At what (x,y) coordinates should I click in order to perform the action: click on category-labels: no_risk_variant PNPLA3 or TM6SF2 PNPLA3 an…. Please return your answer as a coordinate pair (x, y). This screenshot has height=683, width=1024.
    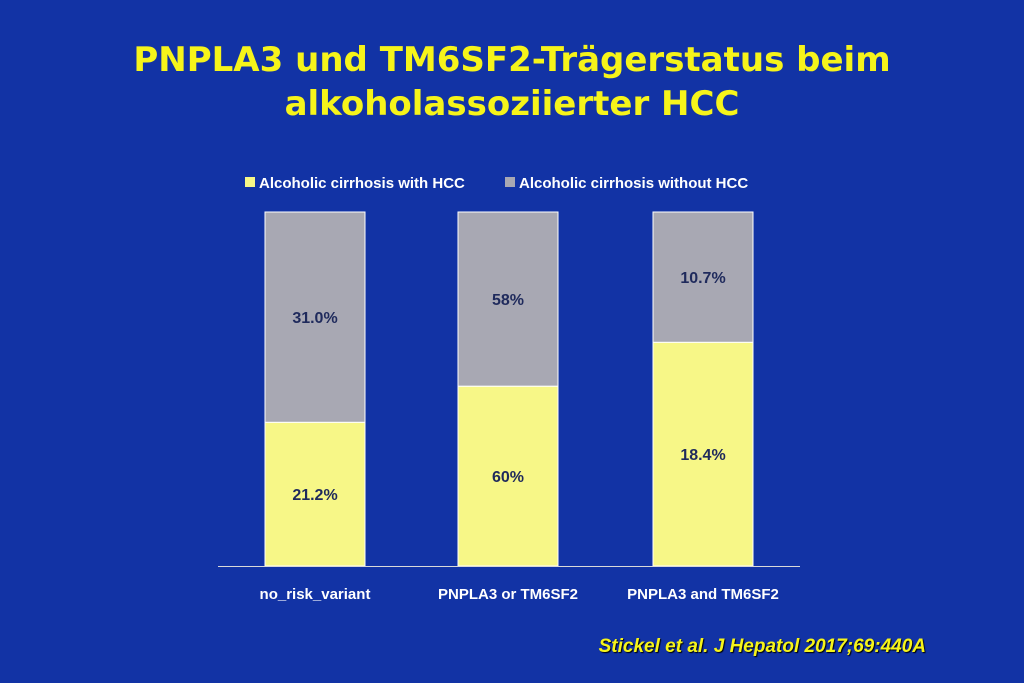
    Looking at the image, I should click on (519, 594).